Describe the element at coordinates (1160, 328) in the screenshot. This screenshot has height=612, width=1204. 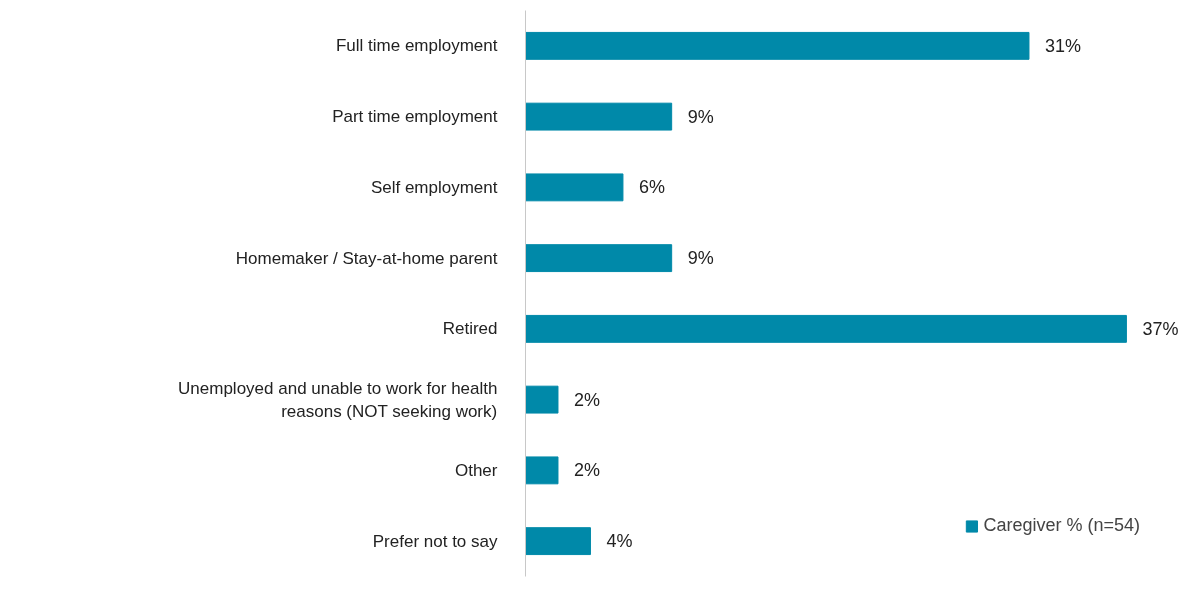
I see `data-label: 37%` at that location.